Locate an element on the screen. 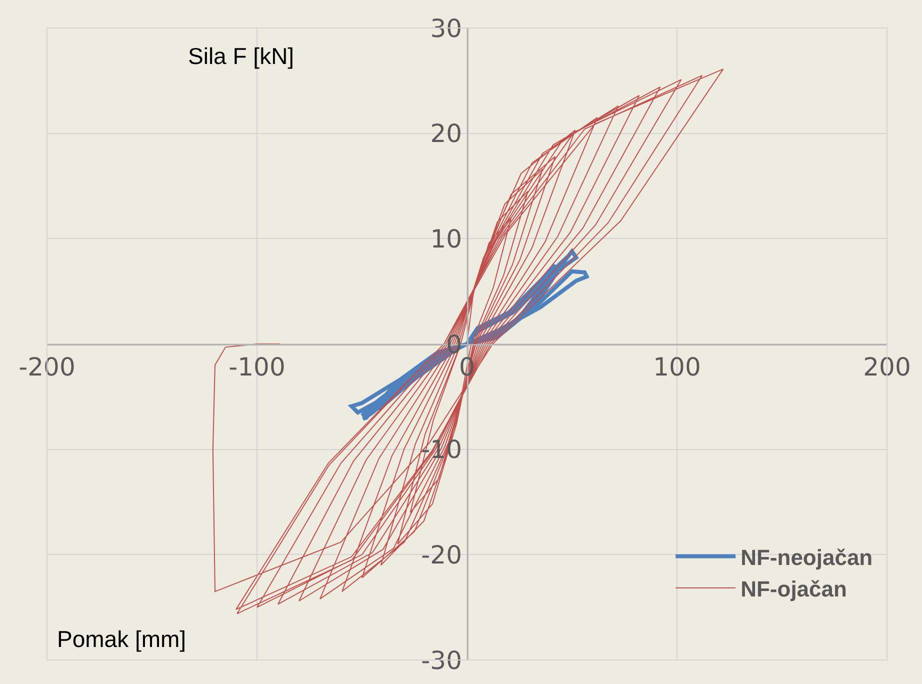 The width and height of the screenshot is (922, 684). y-tick-label: 0 is located at coordinates (454, 344).